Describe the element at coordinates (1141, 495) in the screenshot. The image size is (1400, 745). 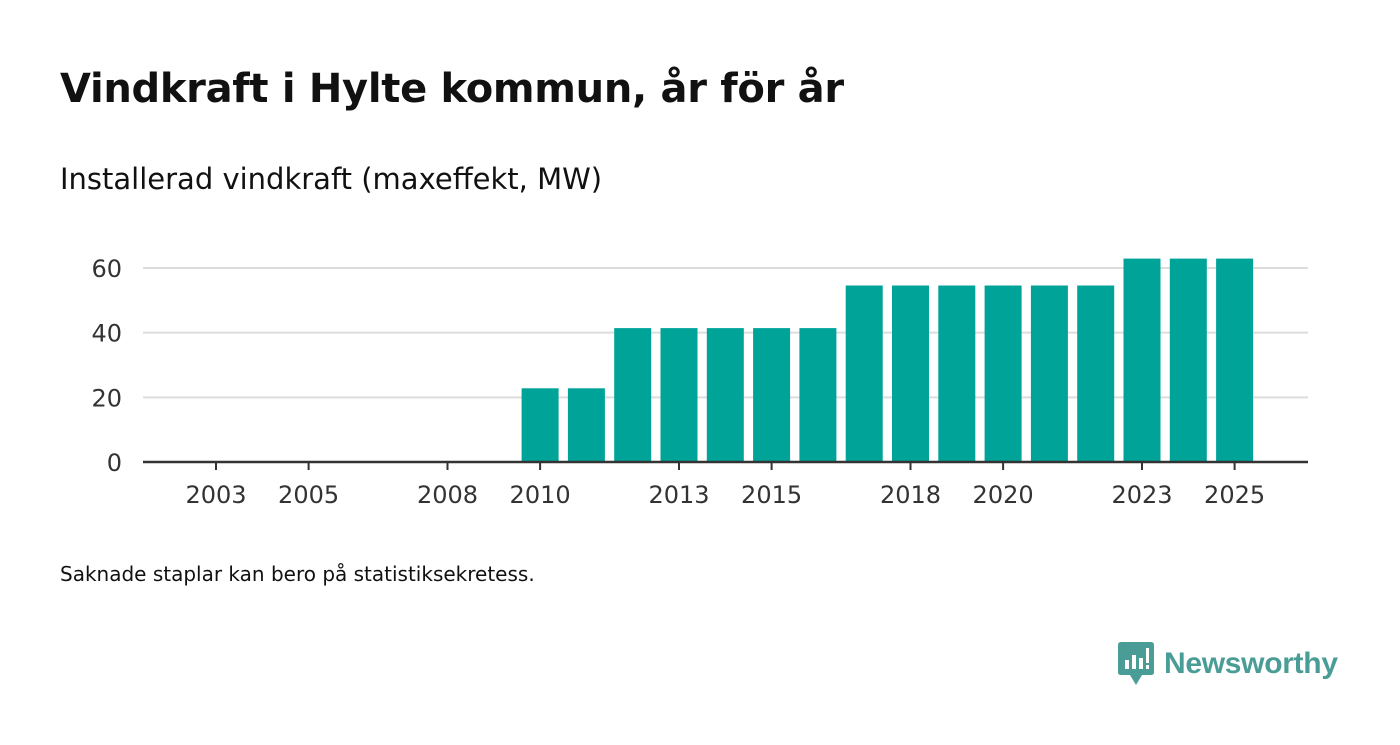
I see `x-tick-label: 2023` at that location.